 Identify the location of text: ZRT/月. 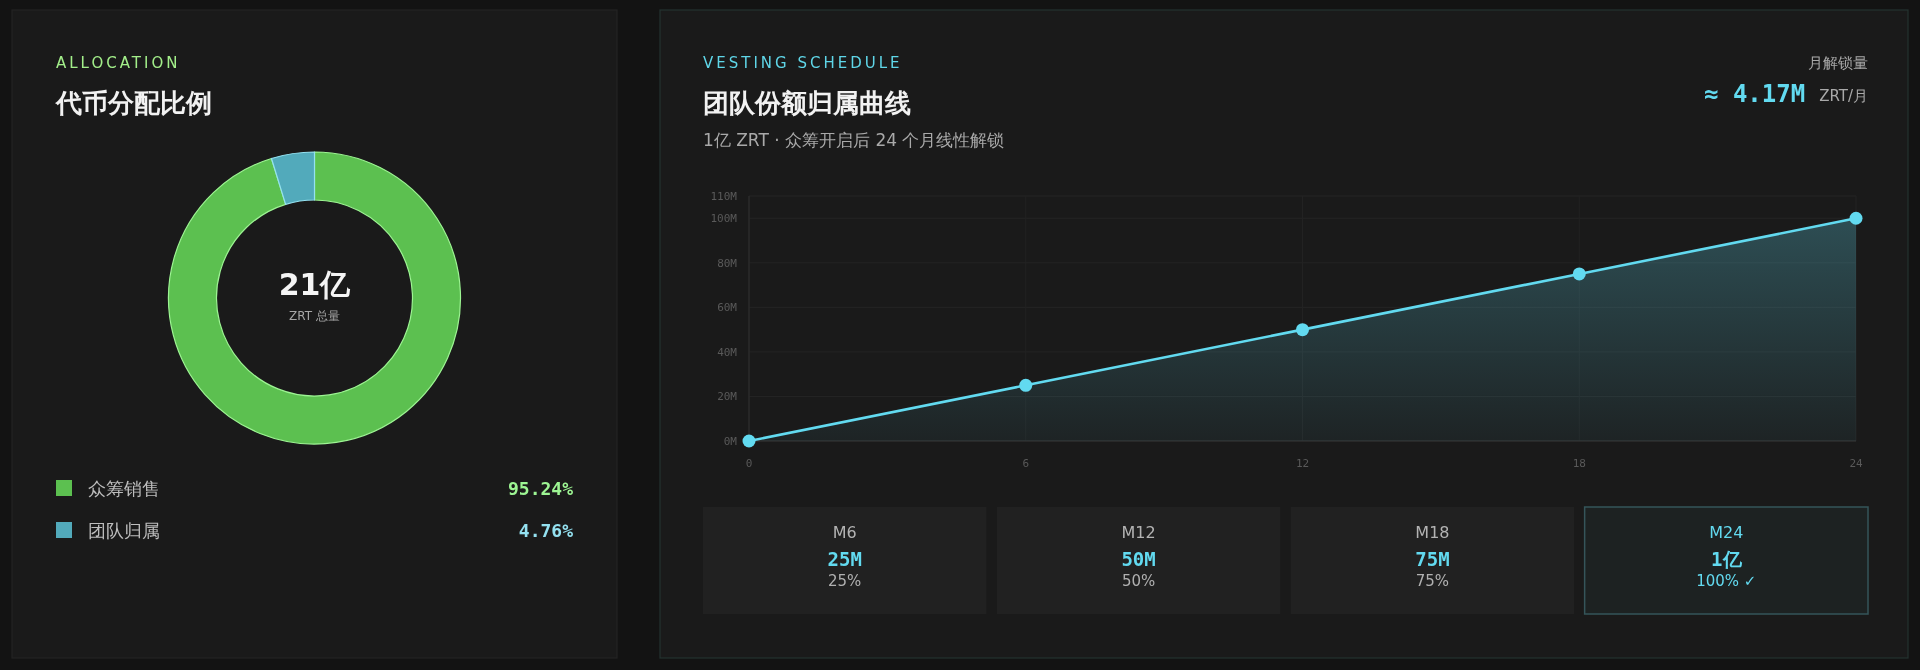
(1843, 96).